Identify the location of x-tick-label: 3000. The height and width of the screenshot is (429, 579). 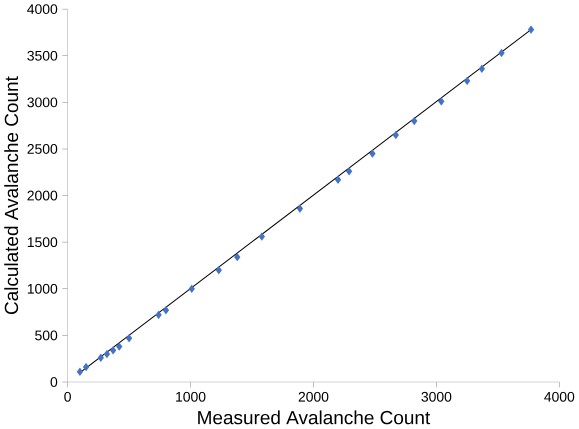
(436, 397).